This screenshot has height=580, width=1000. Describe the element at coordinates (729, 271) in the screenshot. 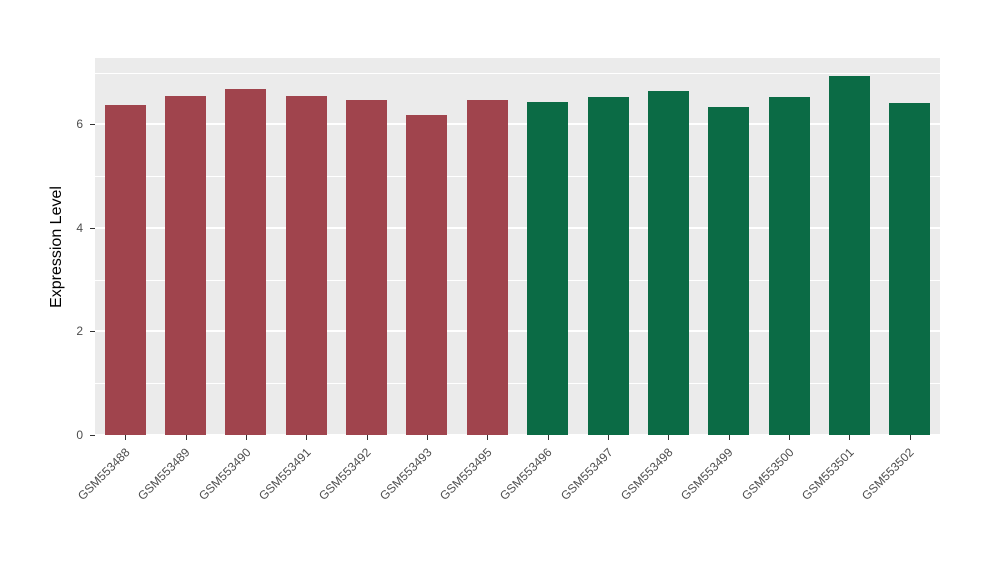

I see `bar-GSM553499` at that location.